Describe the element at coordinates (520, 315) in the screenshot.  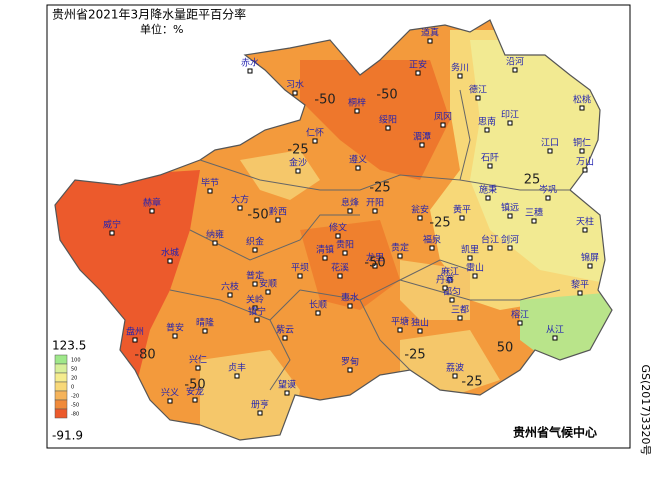
I see `station-name: 榕江` at that location.